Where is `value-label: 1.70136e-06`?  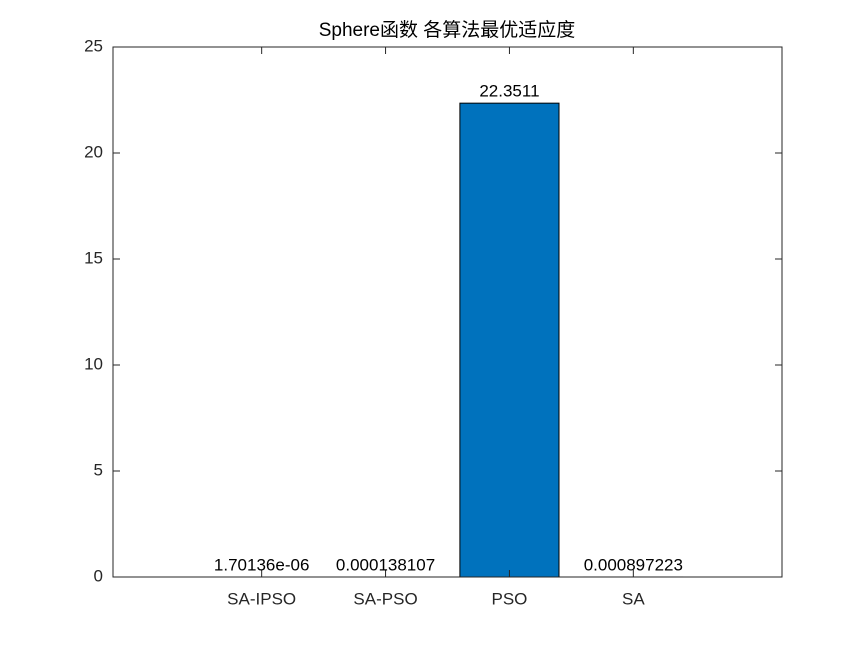 value-label: 1.70136e-06 is located at coordinates (261, 564).